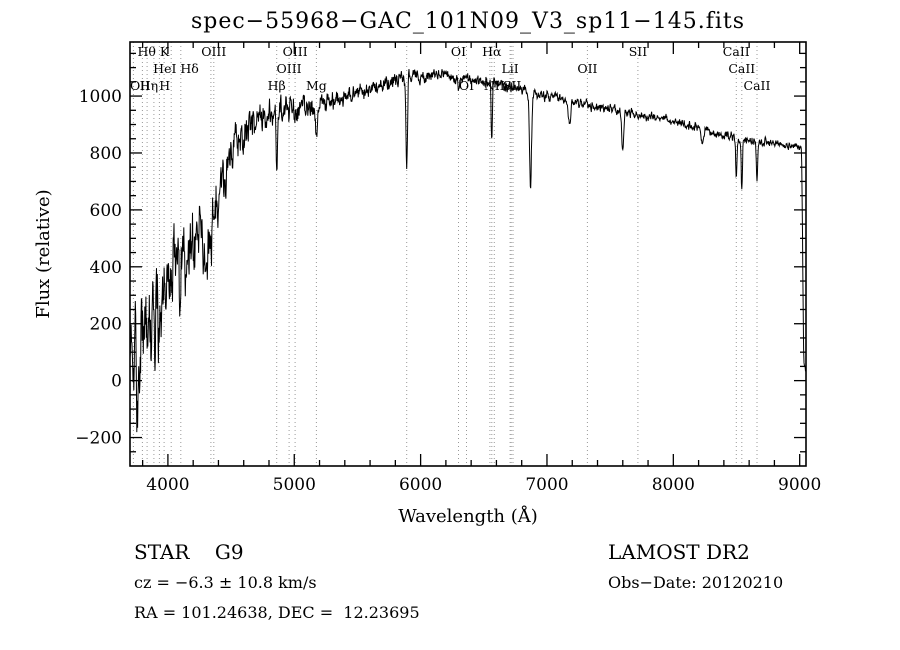  Describe the element at coordinates (106, 325) in the screenshot. I see `svg-text: 200` at that location.